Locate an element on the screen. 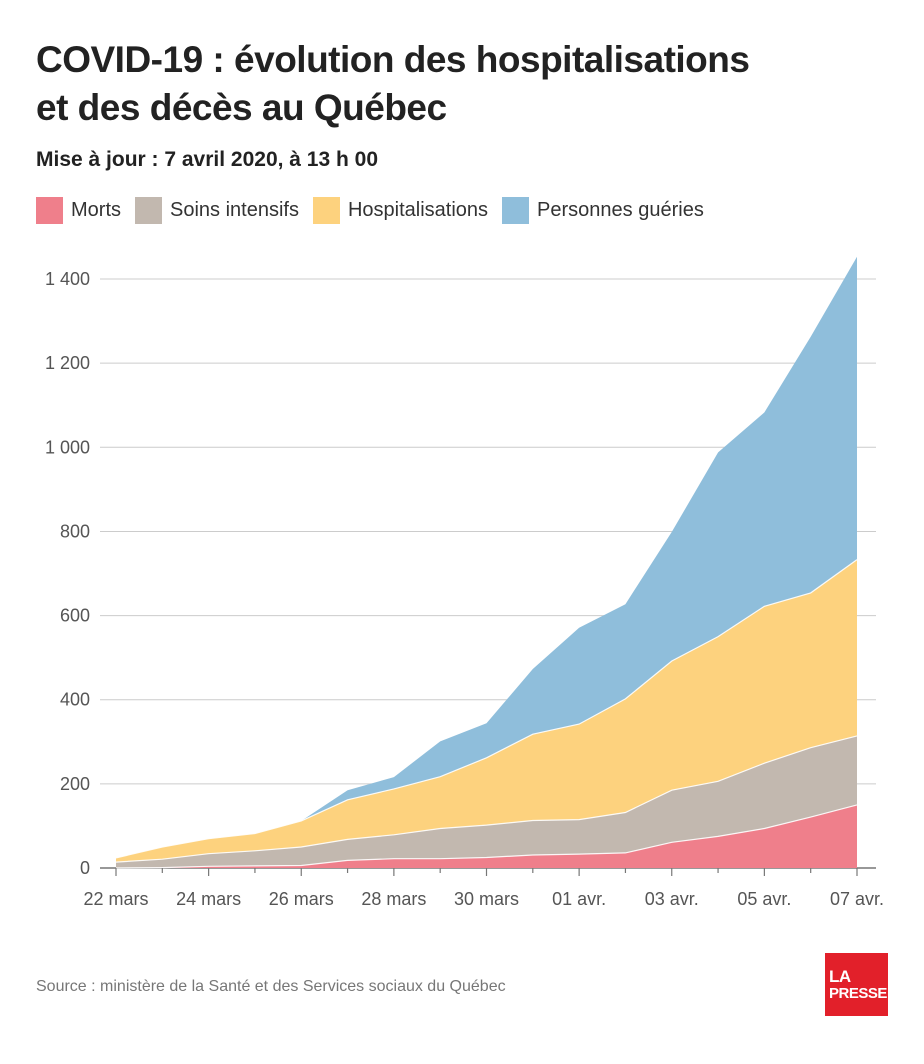  x-tick-label: 01 avr. is located at coordinates (579, 899).